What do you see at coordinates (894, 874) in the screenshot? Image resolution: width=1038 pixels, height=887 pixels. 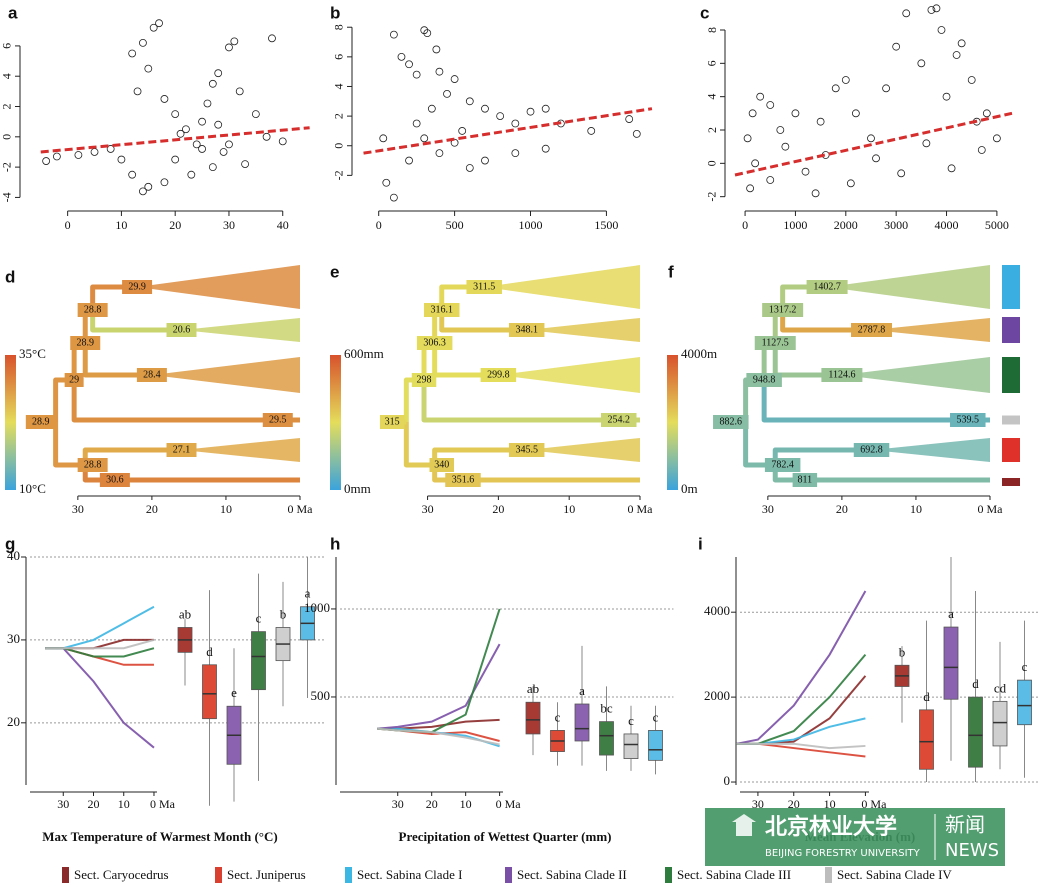 I see `legend-label: Sect. Sabina Clade IV` at bounding box center [894, 874].